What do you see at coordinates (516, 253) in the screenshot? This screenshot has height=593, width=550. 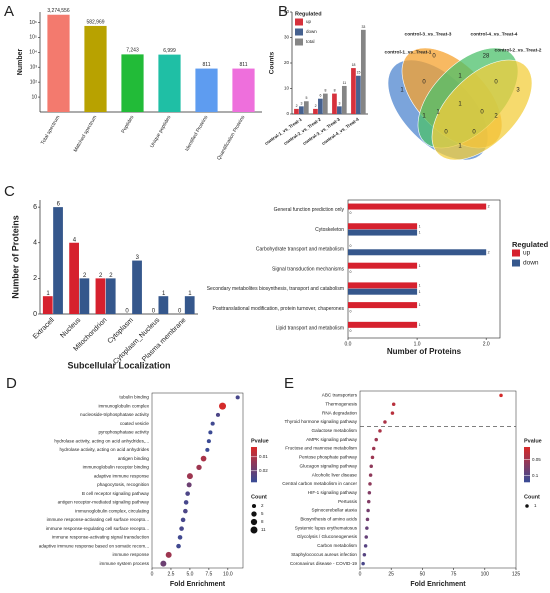 I see `legend-swatch` at bounding box center [516, 253].